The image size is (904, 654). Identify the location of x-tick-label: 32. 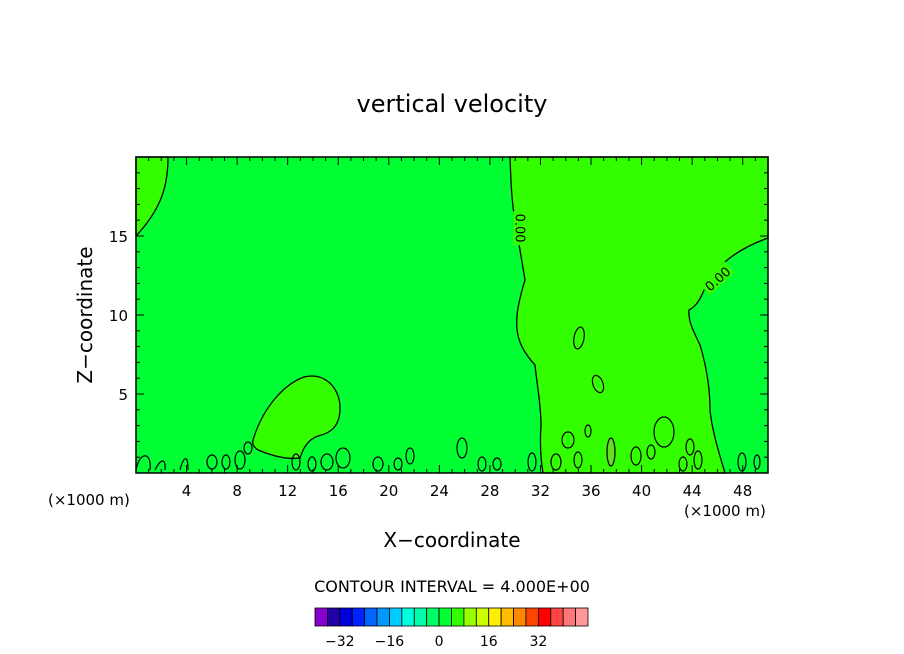
(540, 491).